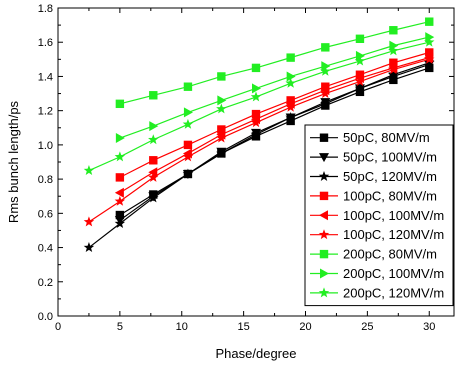  Describe the element at coordinates (393, 273) in the screenshot. I see `legend-label: 200pC, 100MV/m` at that location.